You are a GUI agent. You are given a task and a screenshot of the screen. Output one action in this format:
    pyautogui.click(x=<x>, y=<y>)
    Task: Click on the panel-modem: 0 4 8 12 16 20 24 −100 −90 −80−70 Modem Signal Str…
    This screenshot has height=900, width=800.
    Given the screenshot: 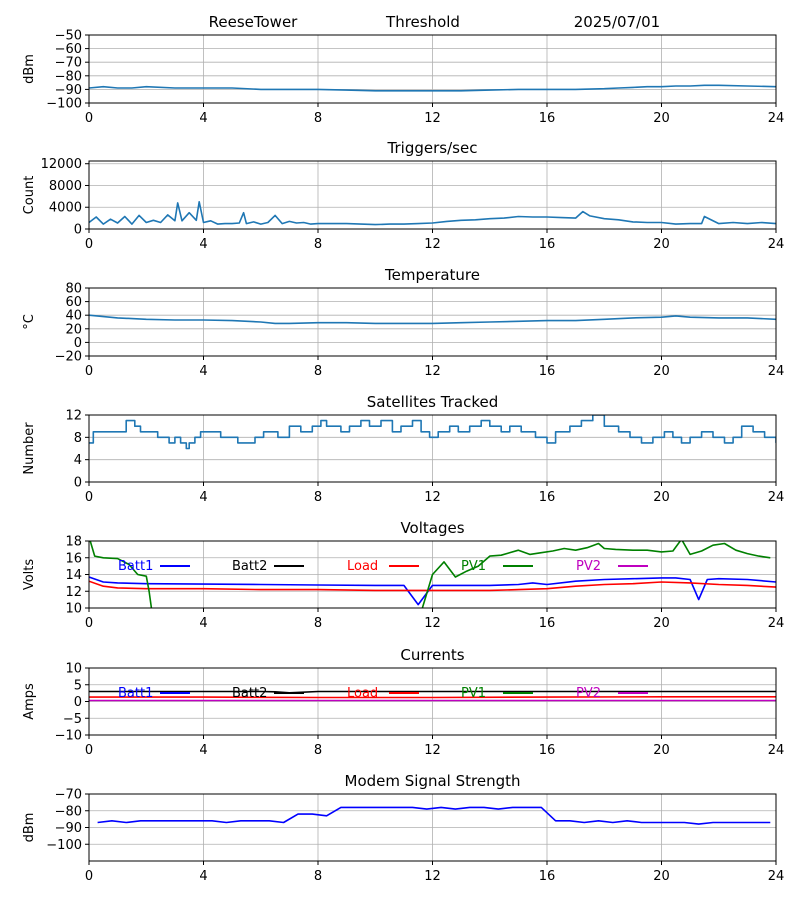 What is the action you would take?
    pyautogui.click(x=403, y=828)
    